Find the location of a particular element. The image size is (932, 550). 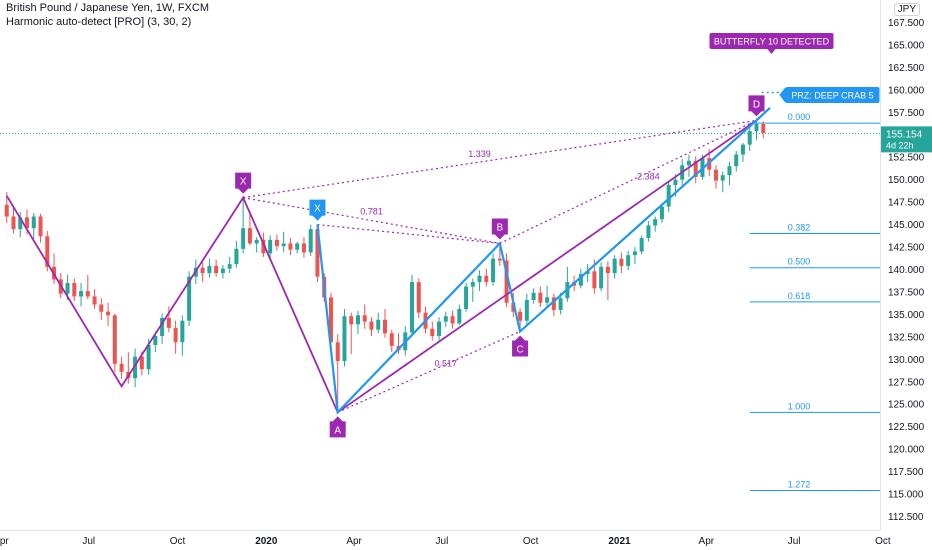

y-tick-label: 127.500 is located at coordinates (906, 382).